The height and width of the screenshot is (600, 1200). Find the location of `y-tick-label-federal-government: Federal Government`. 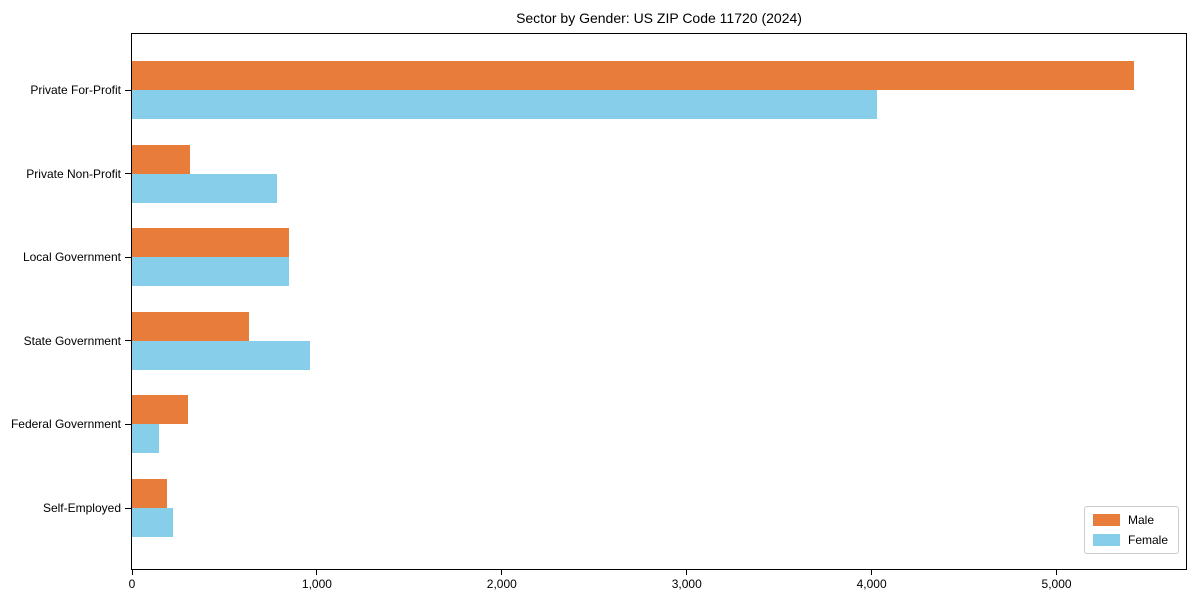

y-tick-label-federal-government: Federal Government is located at coordinates (65, 424).